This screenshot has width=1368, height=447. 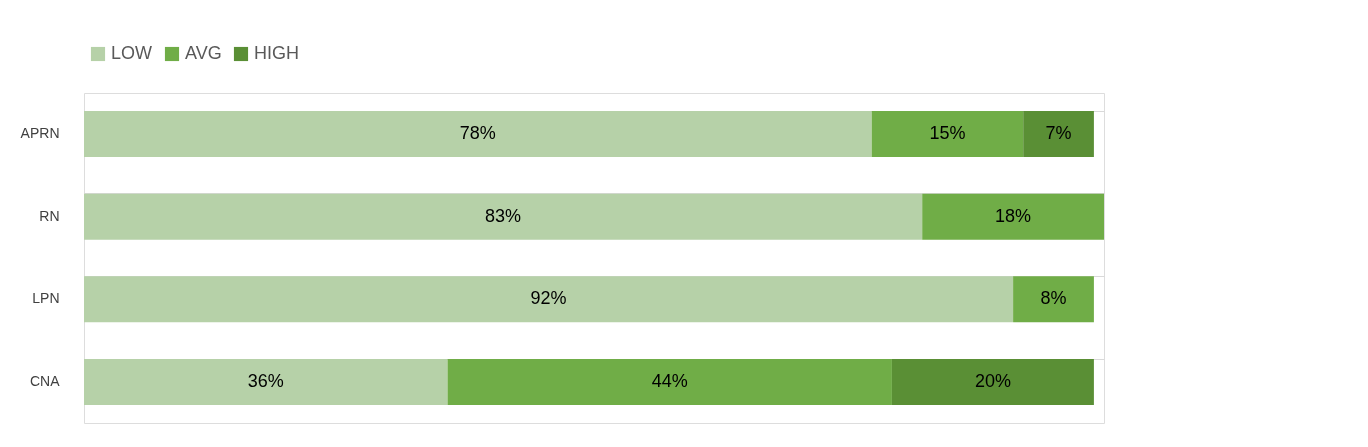 I want to click on data-label: 7%, so click(x=1058, y=132).